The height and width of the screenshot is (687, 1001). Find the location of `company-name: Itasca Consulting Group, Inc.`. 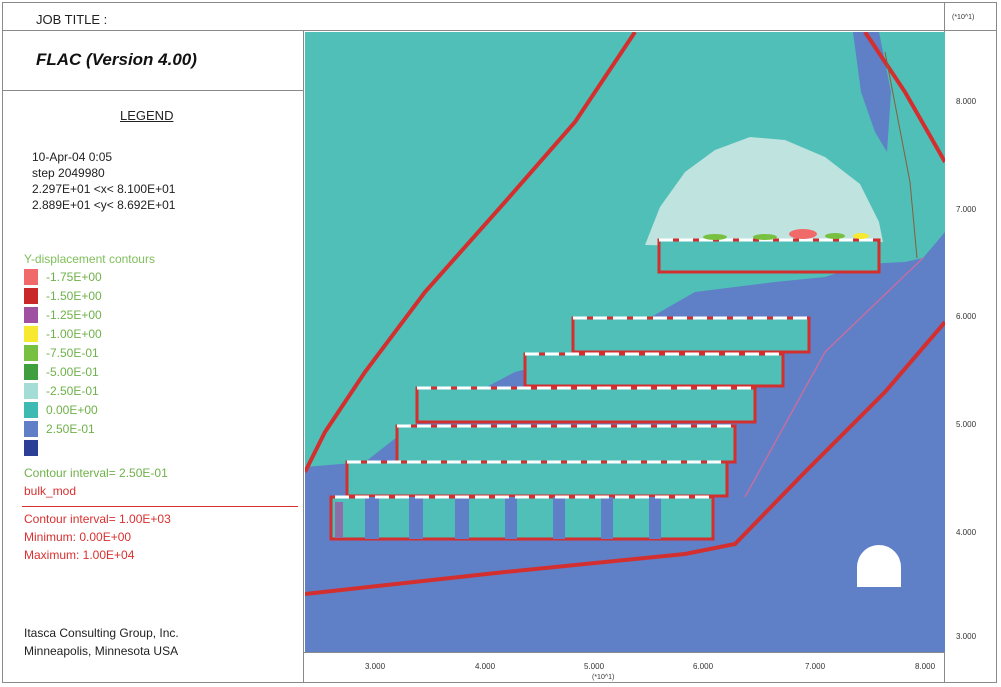

company-name: Itasca Consulting Group, Inc. is located at coordinates (101, 633).